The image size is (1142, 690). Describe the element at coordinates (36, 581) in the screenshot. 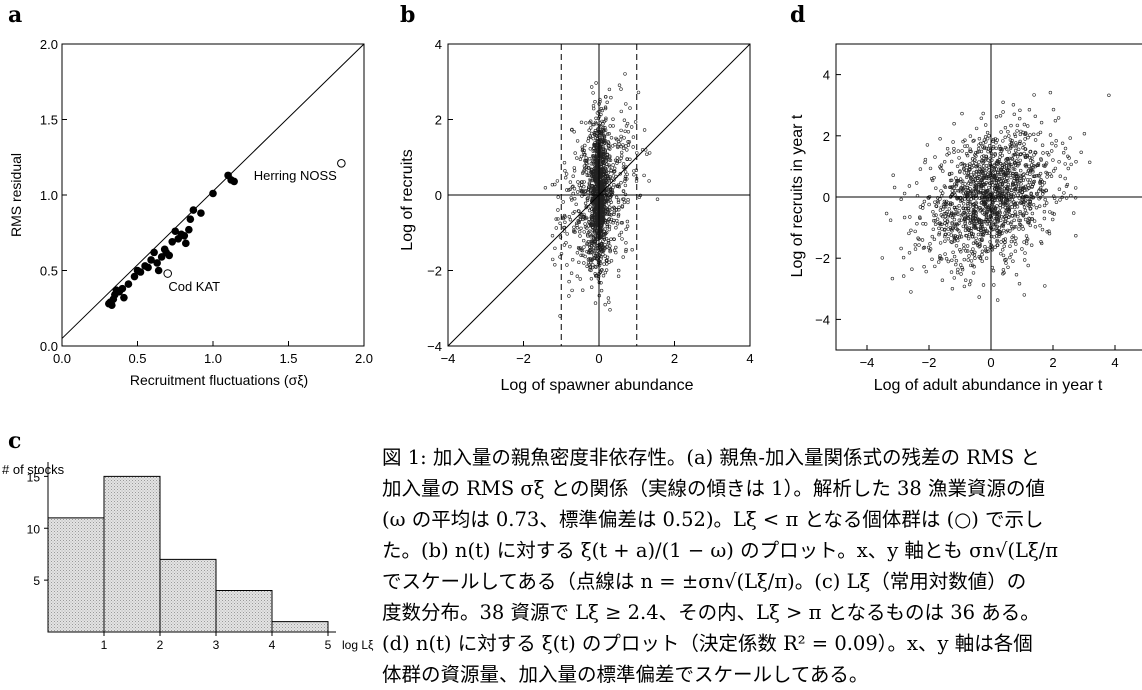

I see `panel-c-y-tick-label: 5` at that location.